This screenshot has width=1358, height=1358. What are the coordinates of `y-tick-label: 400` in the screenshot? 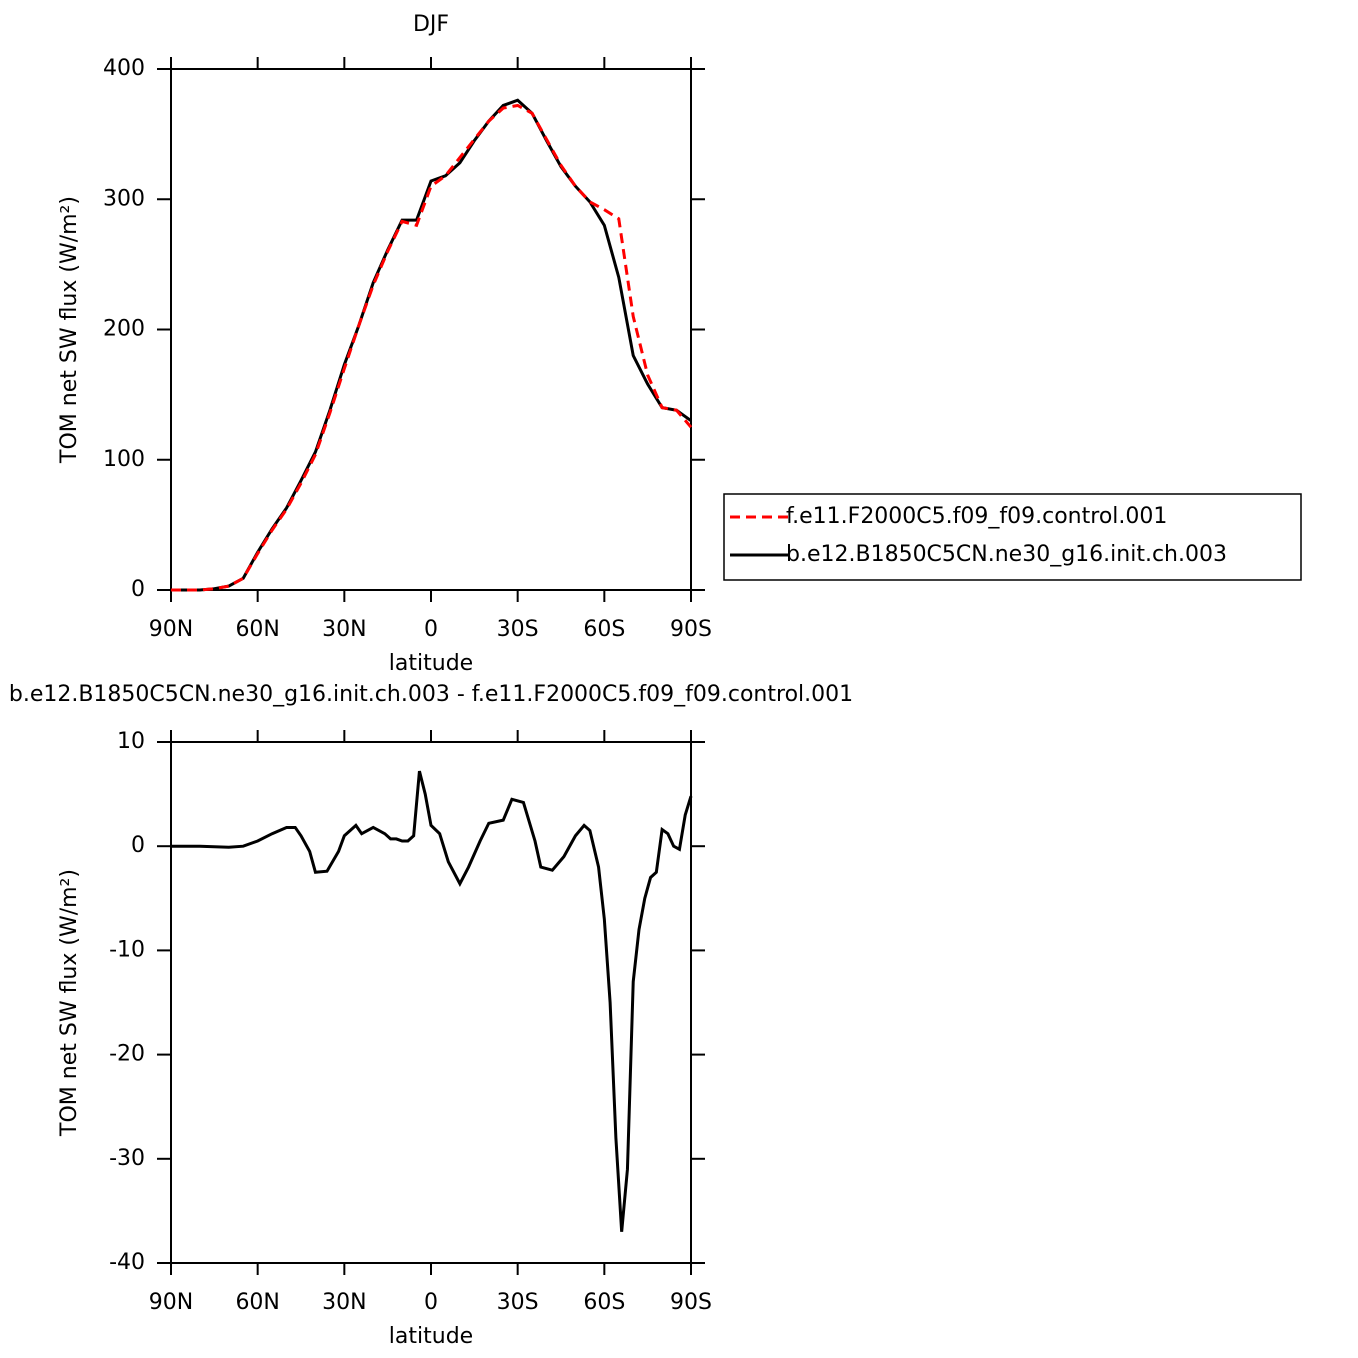 It's located at (124, 68).